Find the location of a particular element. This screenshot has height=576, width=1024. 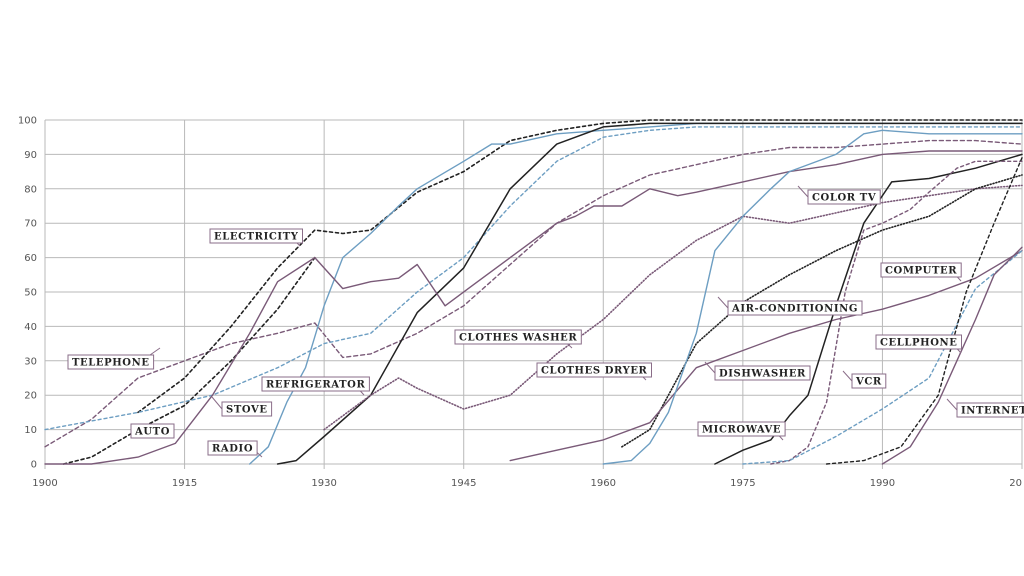

y-tick-label: 10 is located at coordinates (30, 430).